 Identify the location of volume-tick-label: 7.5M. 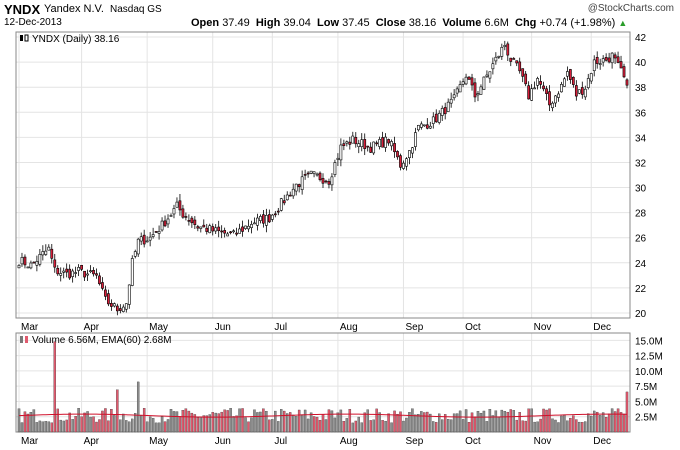
(646, 387).